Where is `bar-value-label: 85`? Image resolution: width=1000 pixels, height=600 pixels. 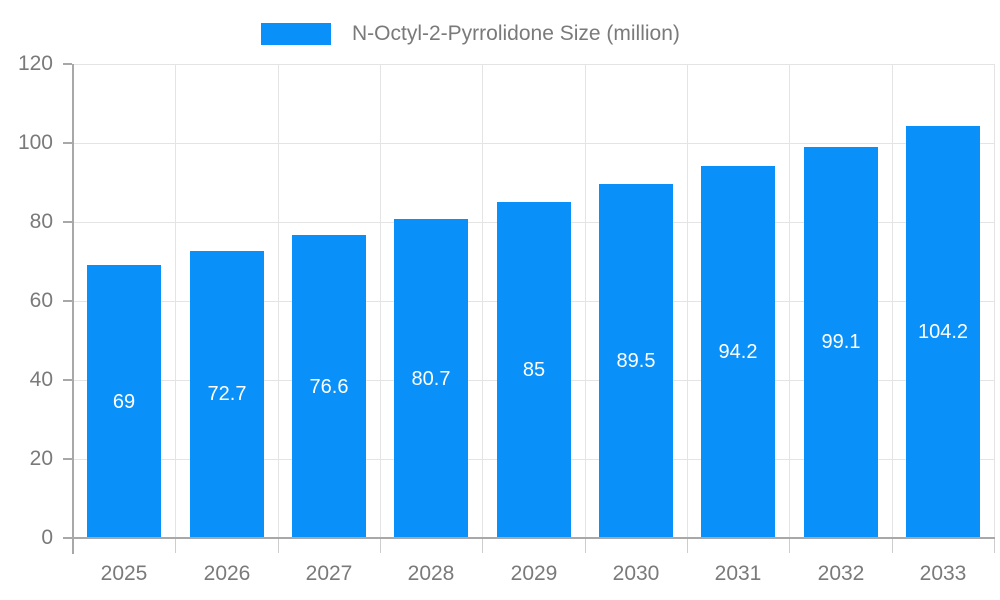 bar-value-label: 85 is located at coordinates (534, 370).